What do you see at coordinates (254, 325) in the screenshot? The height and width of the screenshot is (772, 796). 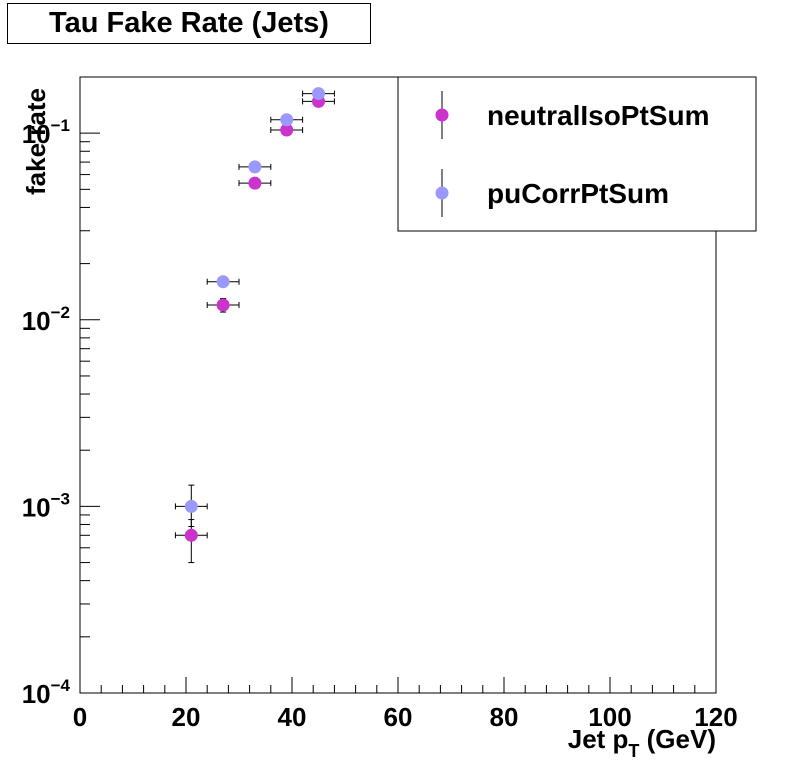 I see `data-points-group` at bounding box center [254, 325].